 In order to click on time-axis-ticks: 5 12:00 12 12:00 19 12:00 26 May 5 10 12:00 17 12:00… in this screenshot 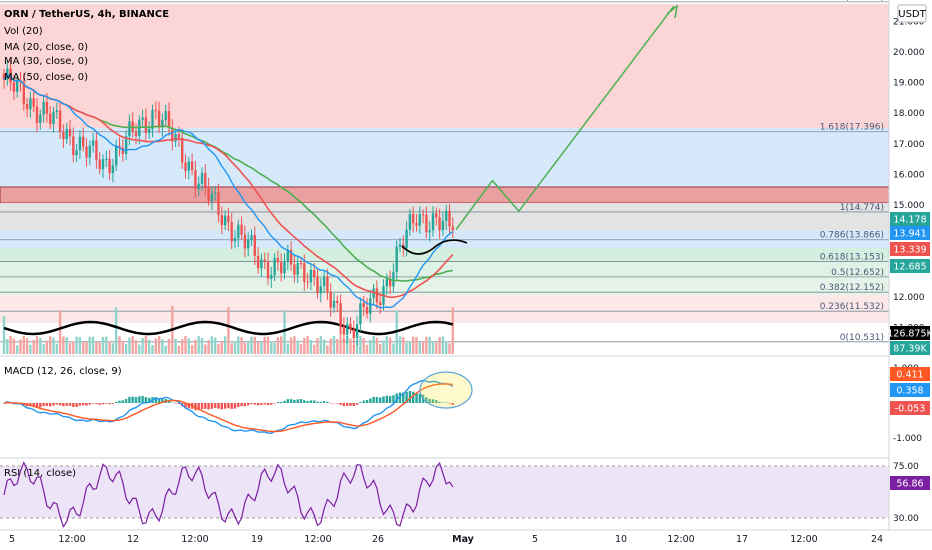, I will do `click(446, 539)`.